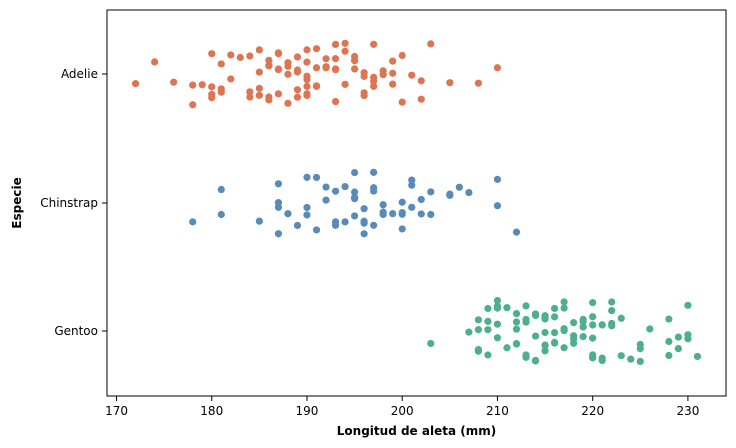 This screenshot has width=736, height=448. What do you see at coordinates (116, 411) in the screenshot?
I see `x-tick-label: 170` at bounding box center [116, 411].